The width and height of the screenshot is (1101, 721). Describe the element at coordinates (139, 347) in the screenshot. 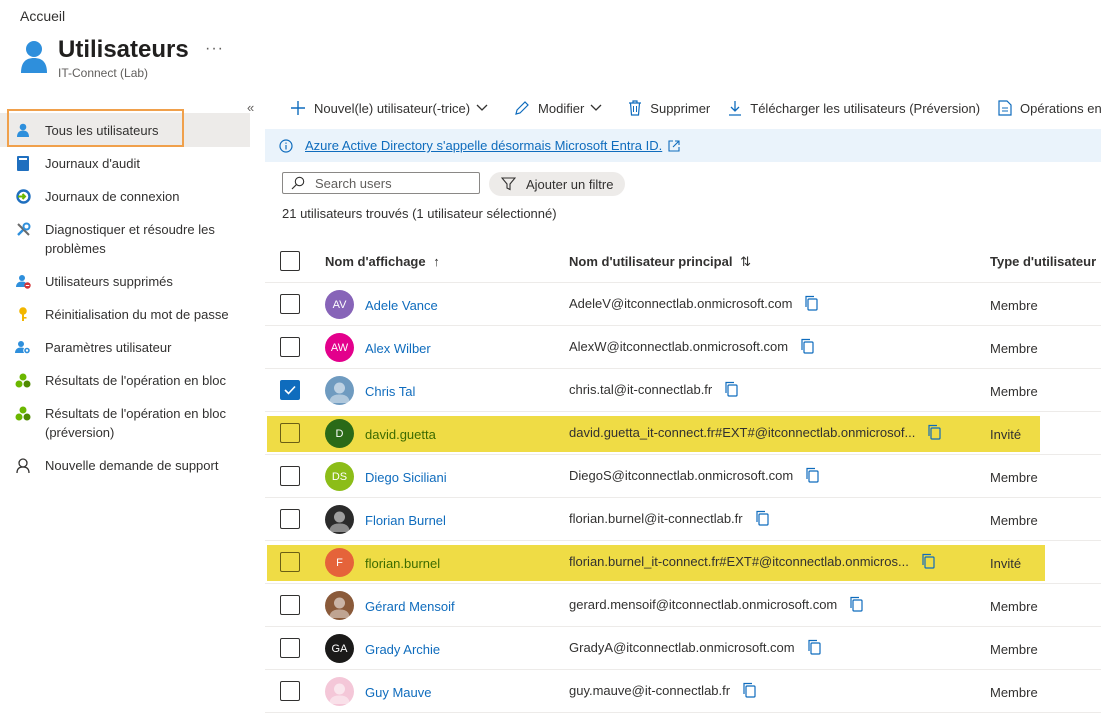

I see `sidebar-item-user-settings: Paramètres utilisateur` at that location.